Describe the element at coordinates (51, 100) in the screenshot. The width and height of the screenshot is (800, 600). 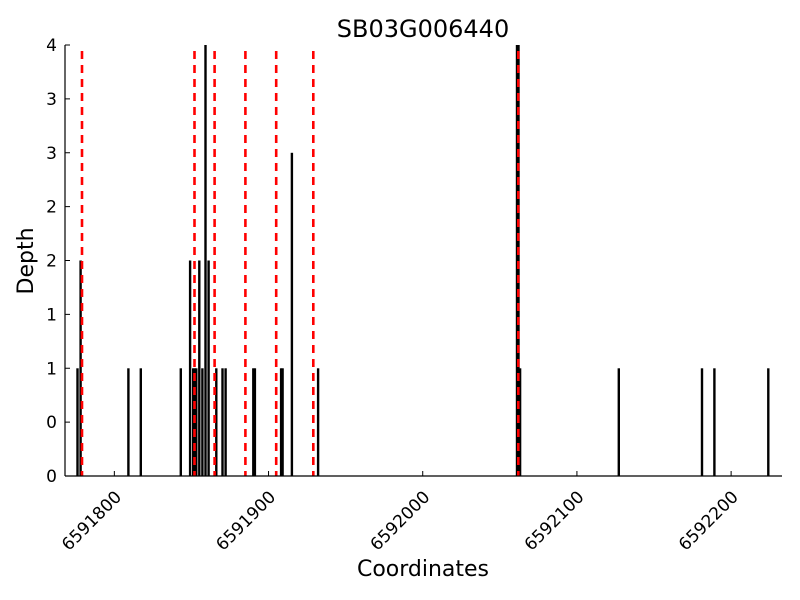
I see `y-tick-label-7: 3` at that location.